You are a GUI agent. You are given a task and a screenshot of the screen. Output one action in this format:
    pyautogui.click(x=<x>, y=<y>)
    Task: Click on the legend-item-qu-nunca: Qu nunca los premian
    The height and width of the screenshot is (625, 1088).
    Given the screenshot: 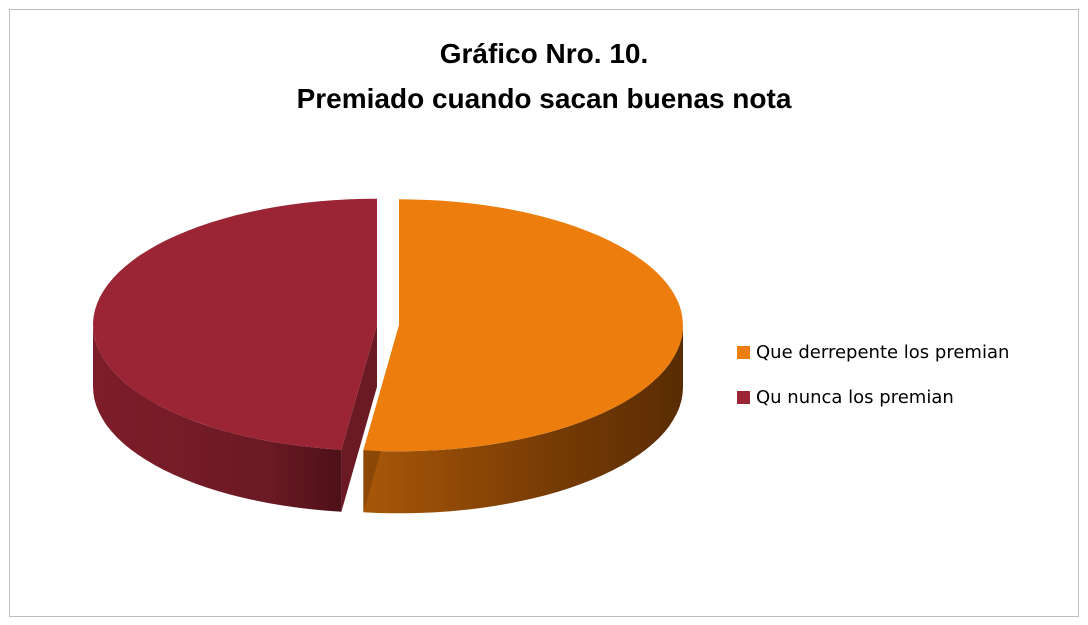 What is the action you would take?
    pyautogui.click(x=873, y=397)
    